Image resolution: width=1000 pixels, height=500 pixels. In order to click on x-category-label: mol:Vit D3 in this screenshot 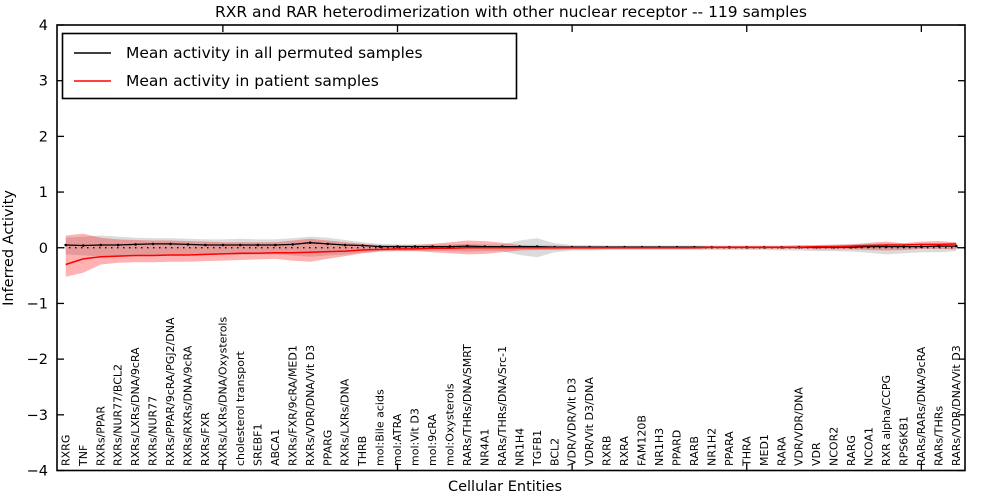, I will do `click(415, 437)`.